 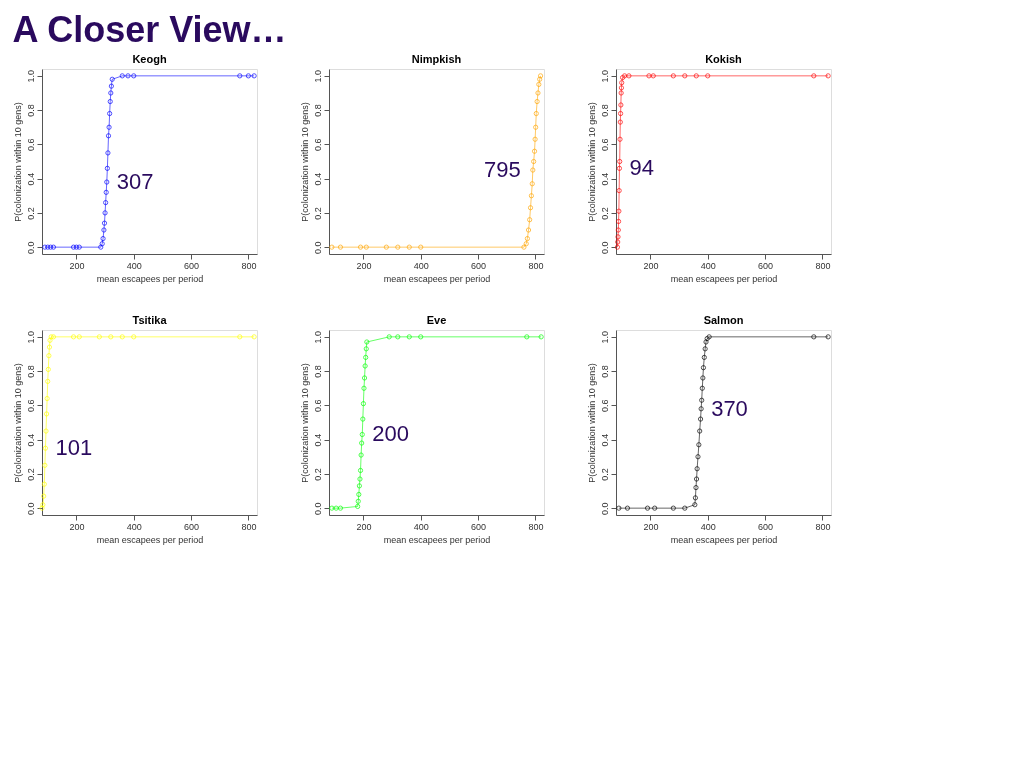 I want to click on chart-title: Tsitika, so click(x=150, y=320).